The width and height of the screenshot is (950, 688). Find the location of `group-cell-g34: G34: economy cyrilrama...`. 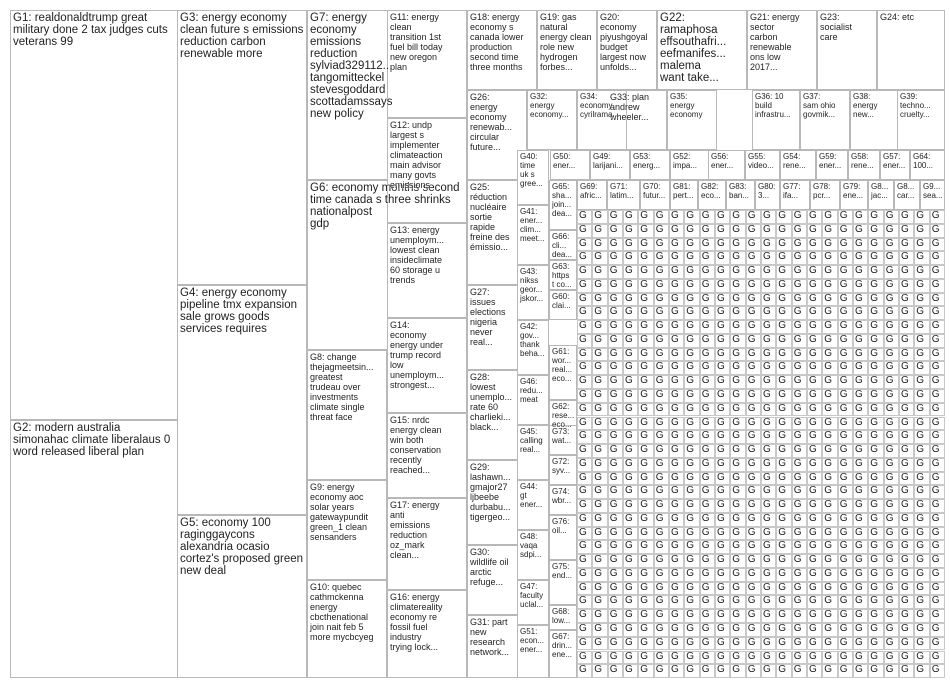

group-cell-g34: G34: economy cyrilrama... is located at coordinates (602, 120).